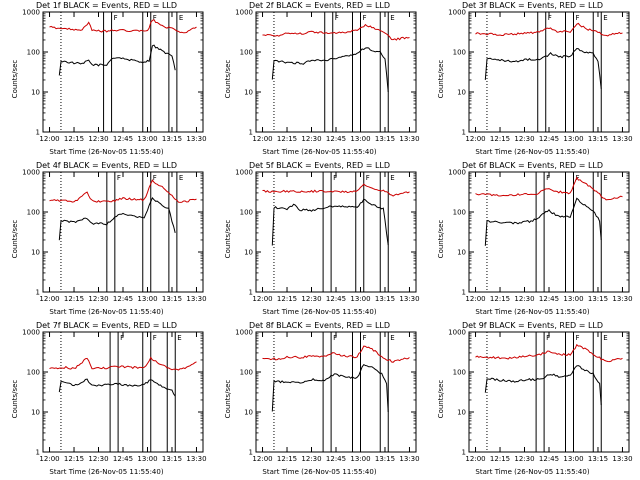 The height and width of the screenshot is (480, 640). I want to click on panel-title: Det 9f BLACK = Events, RED = LLD, so click(532, 325).